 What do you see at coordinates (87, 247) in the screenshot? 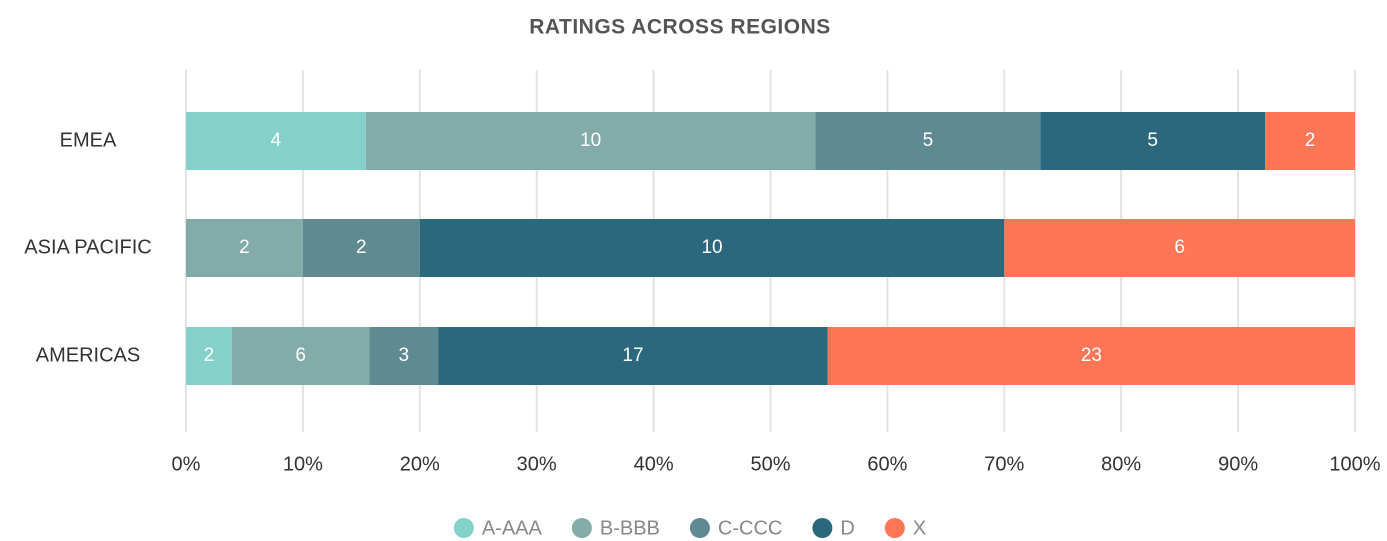
I see `y-tick-label: ASIA PACIFIC` at bounding box center [87, 247].